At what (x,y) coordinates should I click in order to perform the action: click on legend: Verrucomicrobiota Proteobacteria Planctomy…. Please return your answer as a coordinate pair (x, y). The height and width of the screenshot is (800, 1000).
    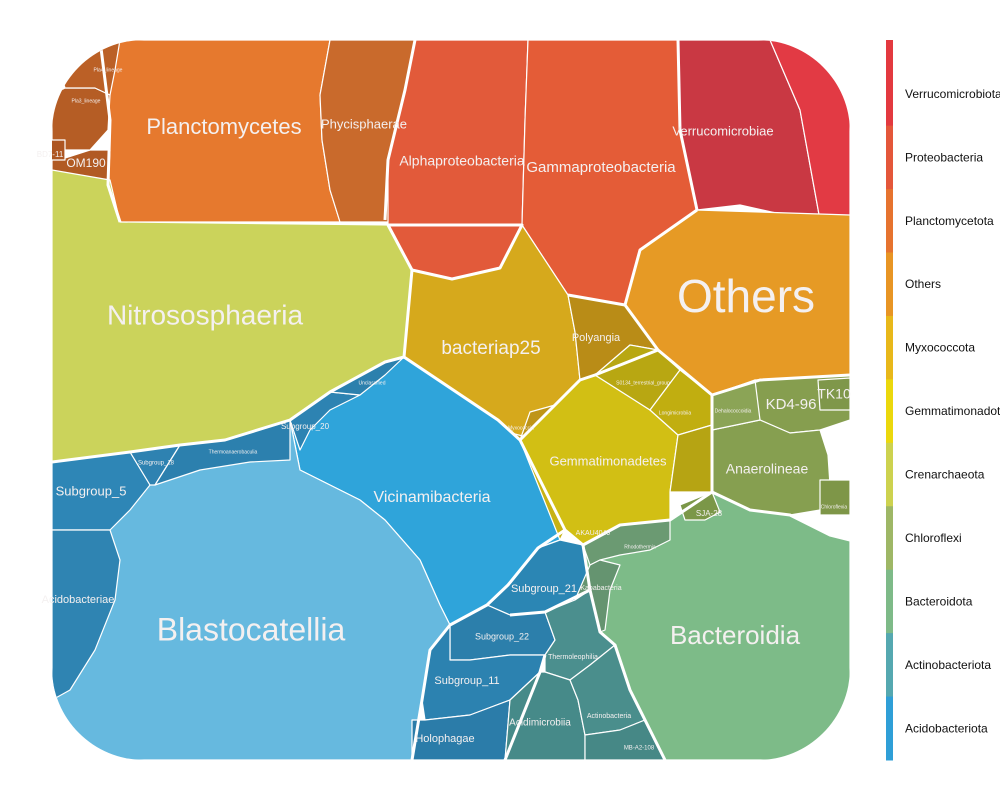
    Looking at the image, I should click on (943, 400).